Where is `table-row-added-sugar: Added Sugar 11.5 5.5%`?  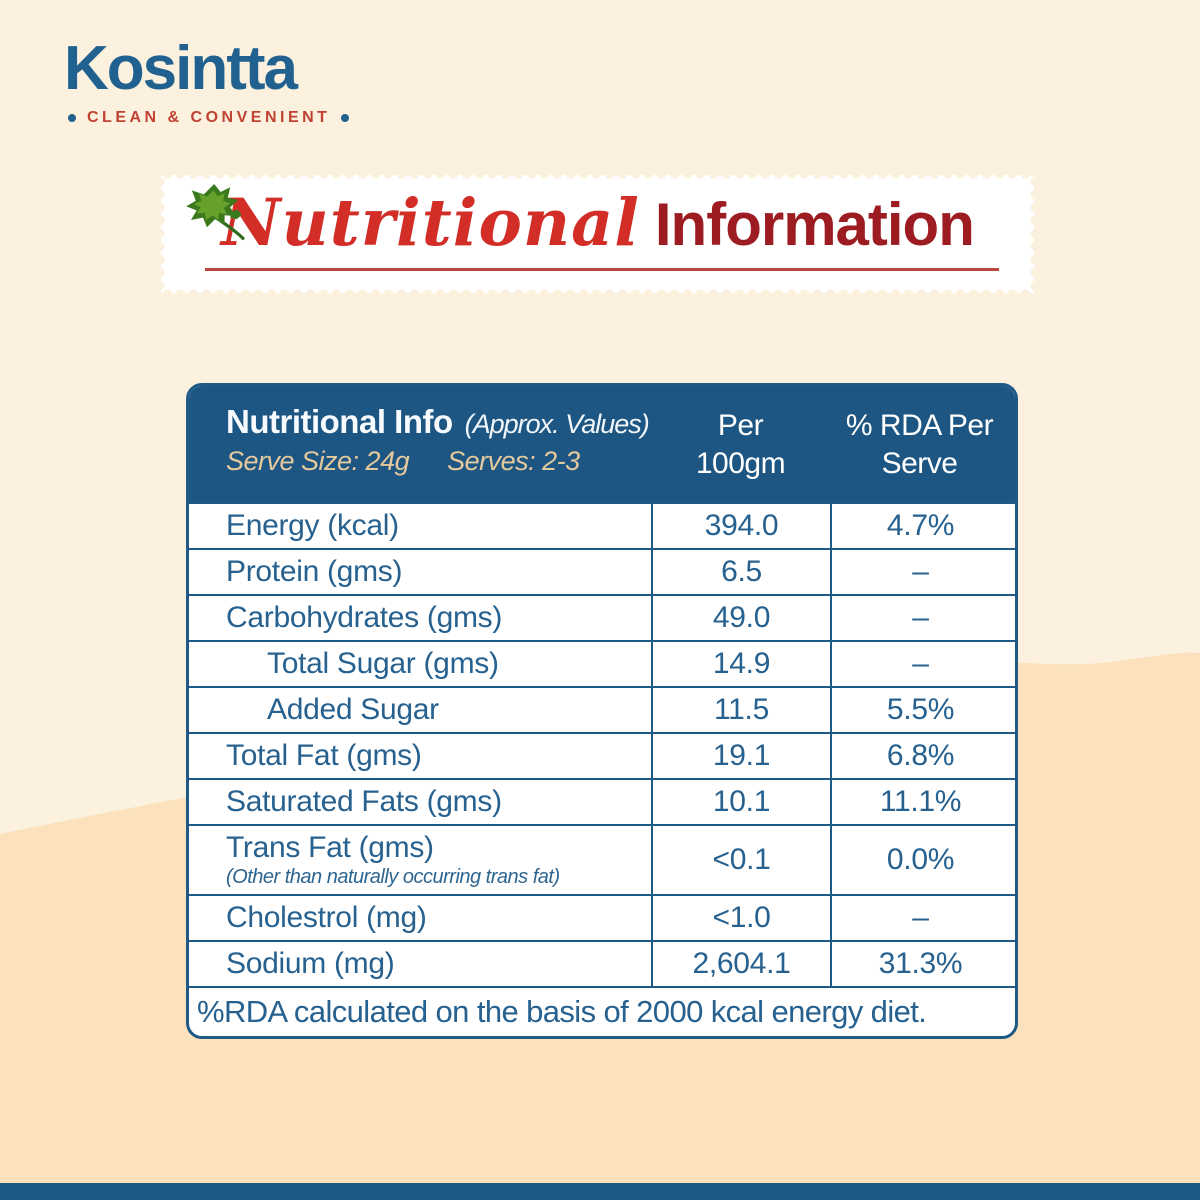
table-row-added-sugar: Added Sugar 11.5 5.5% is located at coordinates (602, 709).